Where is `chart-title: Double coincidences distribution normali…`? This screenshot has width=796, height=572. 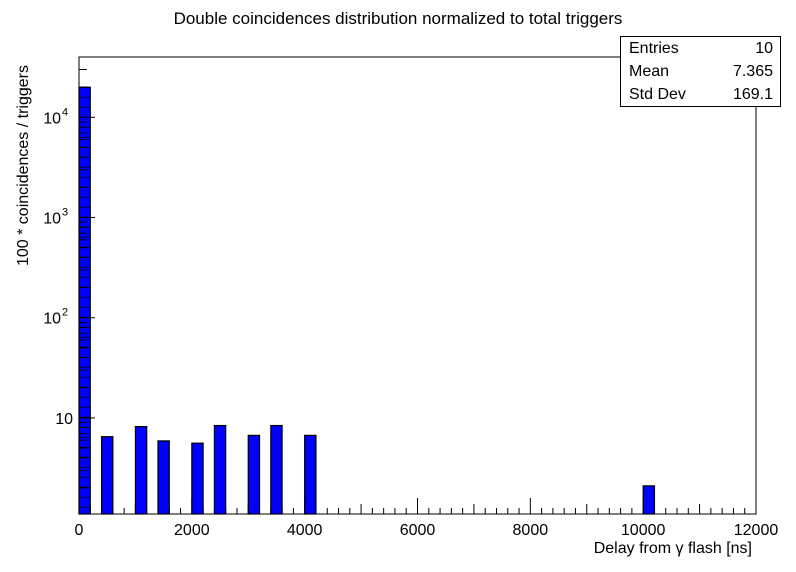 chart-title: Double coincidences distribution normali… is located at coordinates (398, 18).